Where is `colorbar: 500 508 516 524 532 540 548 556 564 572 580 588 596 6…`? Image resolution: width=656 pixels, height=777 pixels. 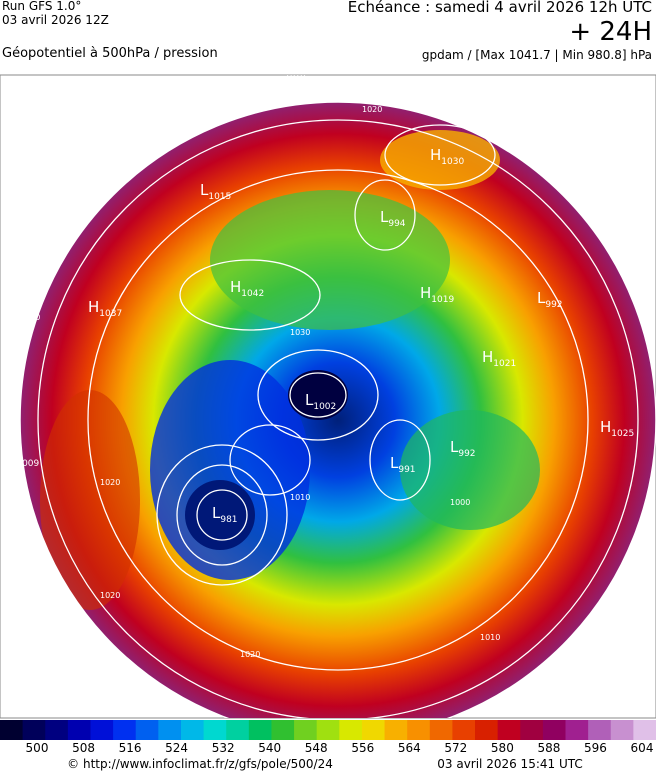 colorbar: 500 508 516 524 532 540 548 556 564 572 580 588 596 6… is located at coordinates (328, 737).